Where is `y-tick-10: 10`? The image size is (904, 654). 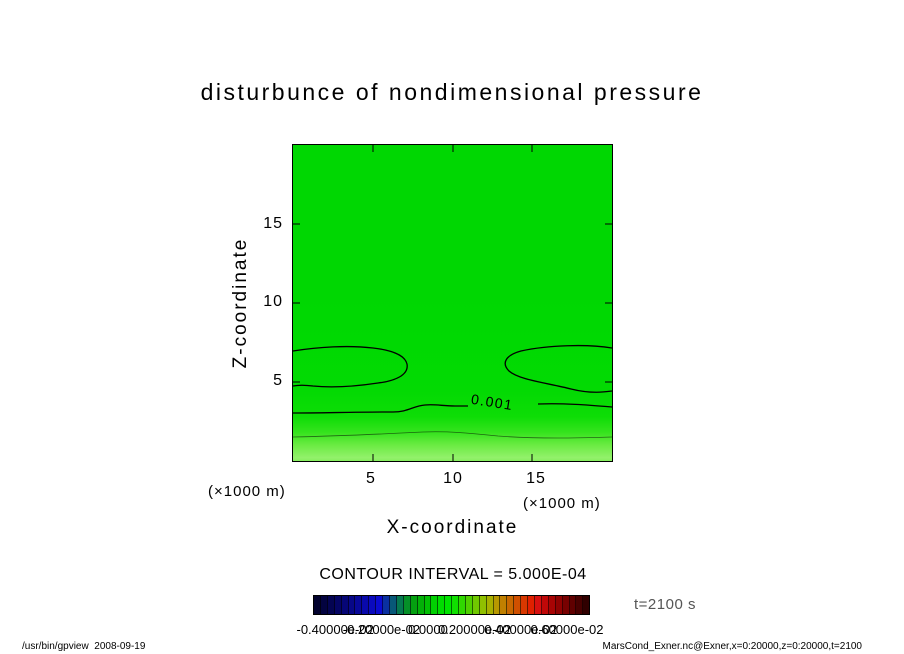 y-tick-10: 10 is located at coordinates (273, 301).